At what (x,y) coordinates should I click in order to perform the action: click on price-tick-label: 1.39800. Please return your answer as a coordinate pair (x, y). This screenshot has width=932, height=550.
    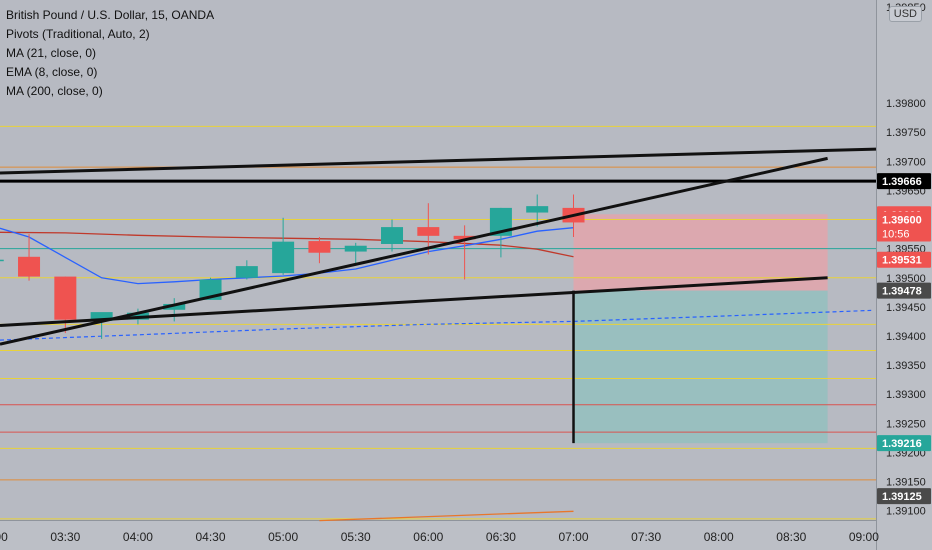
    Looking at the image, I should click on (906, 104).